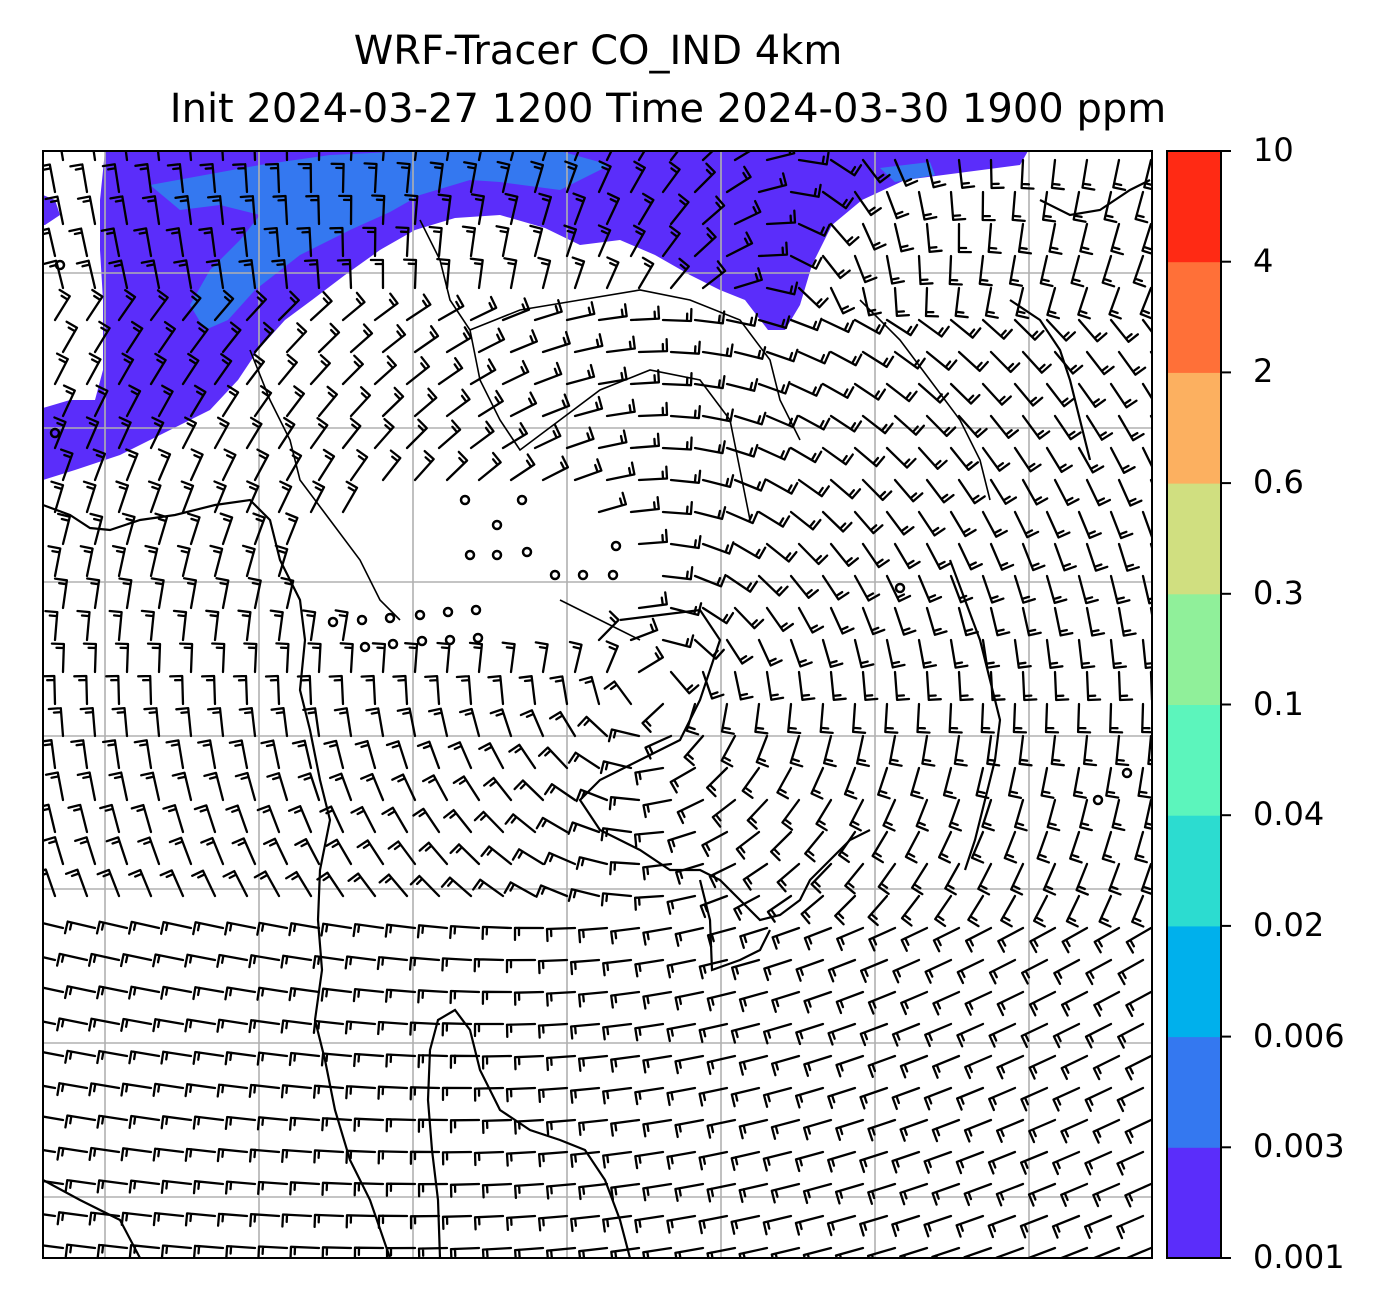 This screenshot has width=1400, height=1313. What do you see at coordinates (1194, 649) in the screenshot?
I see `colorbar-segment` at bounding box center [1194, 649].